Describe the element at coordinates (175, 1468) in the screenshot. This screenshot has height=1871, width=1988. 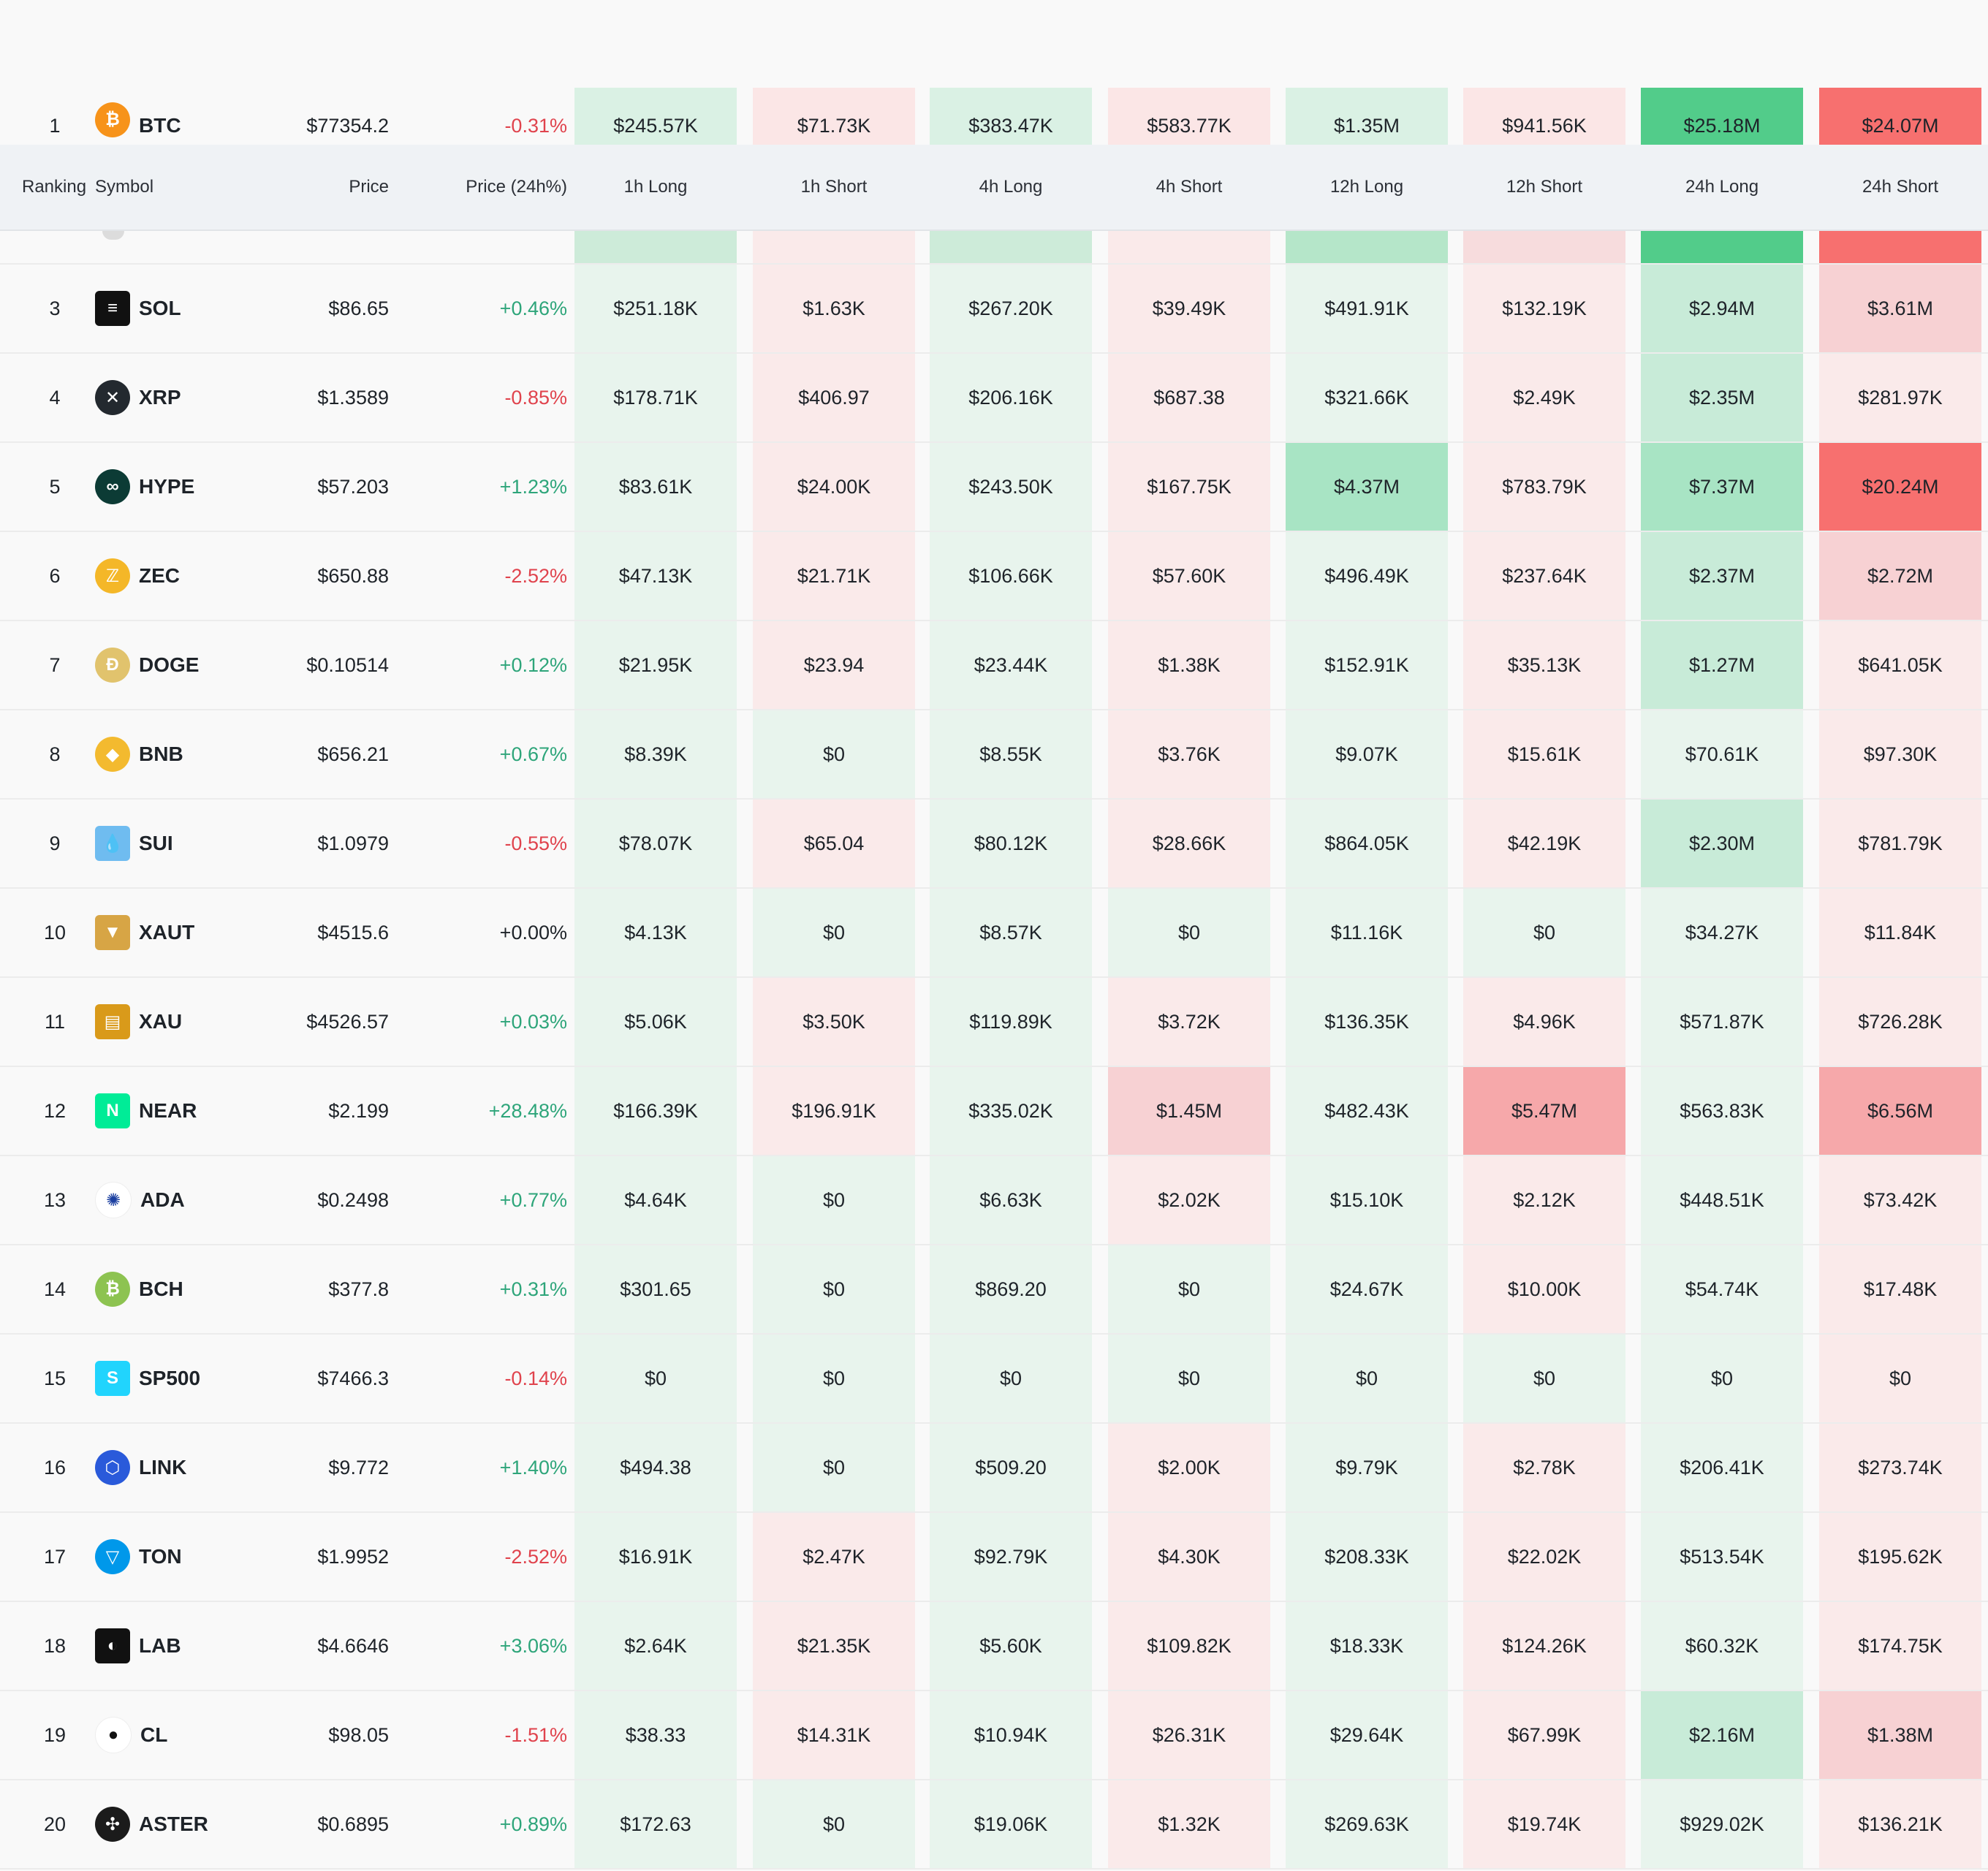
I see `symbol-cell: ⬡ LINK` at that location.